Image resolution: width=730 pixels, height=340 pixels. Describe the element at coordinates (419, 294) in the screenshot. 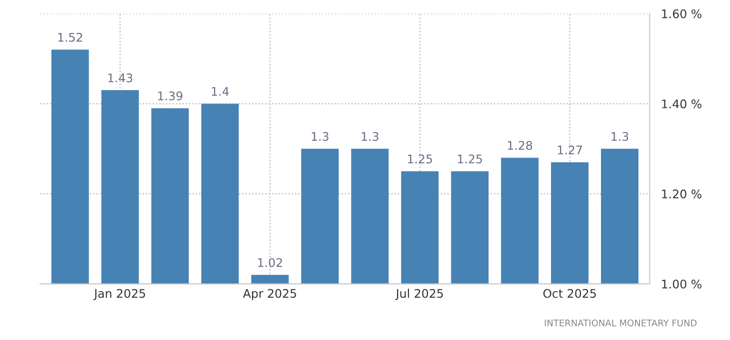

I see `x-tick-label: Jul 2025` at that location.